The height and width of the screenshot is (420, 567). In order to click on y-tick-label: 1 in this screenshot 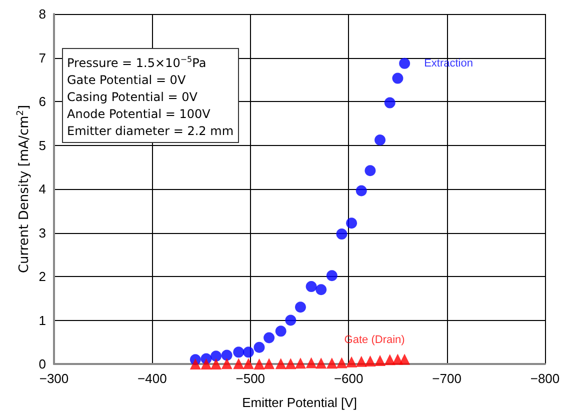, I will do `click(42, 320)`.